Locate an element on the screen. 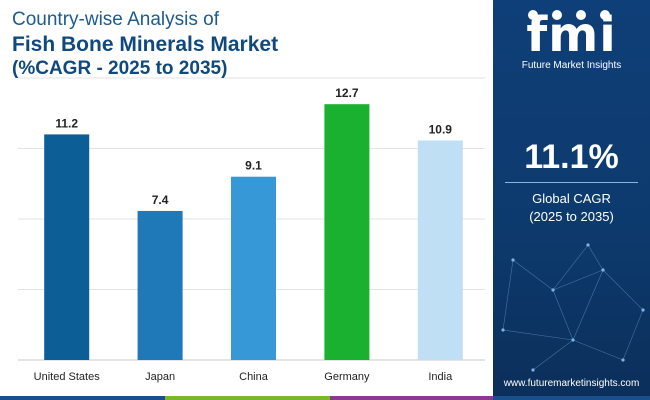 The image size is (650, 400). logo-subtitle: Future Market Insights is located at coordinates (571, 65).